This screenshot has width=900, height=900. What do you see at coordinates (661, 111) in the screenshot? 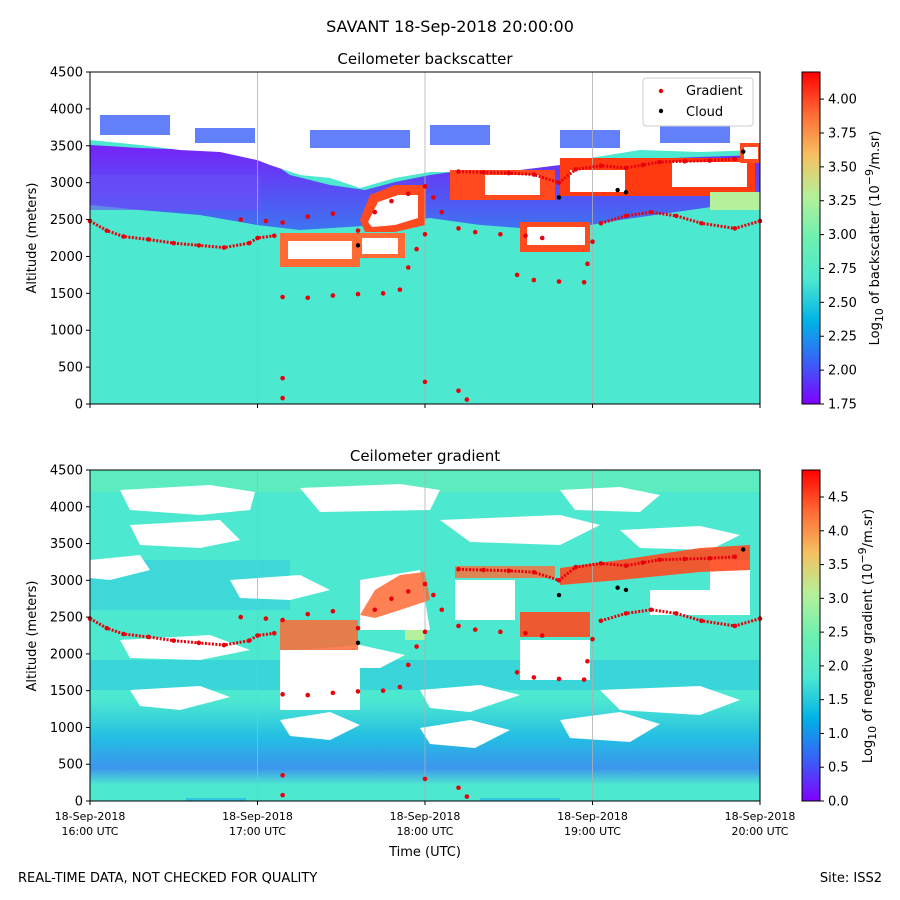
I see `legend-cloud-marker` at bounding box center [661, 111].